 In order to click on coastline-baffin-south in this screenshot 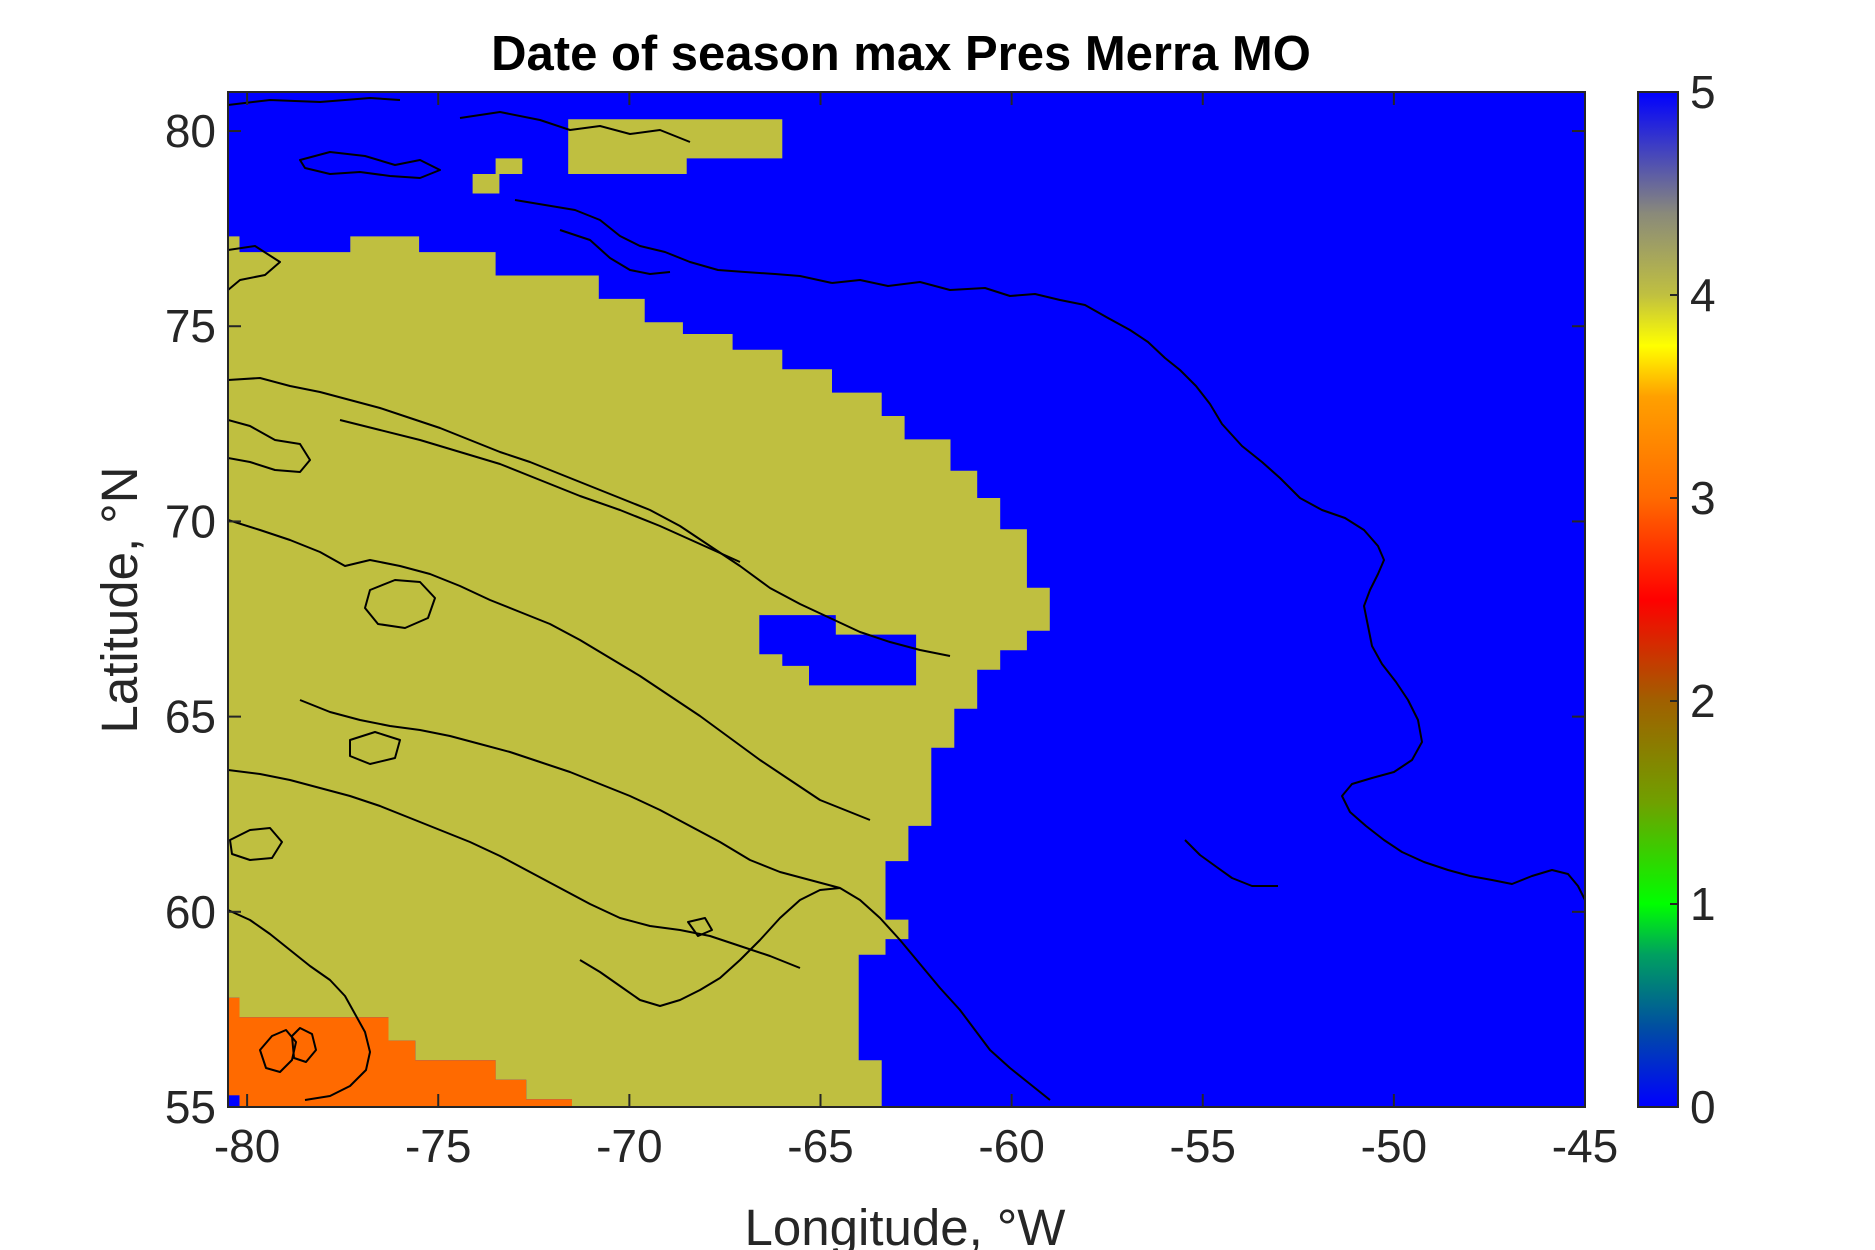, I will do `click(570, 794)`.